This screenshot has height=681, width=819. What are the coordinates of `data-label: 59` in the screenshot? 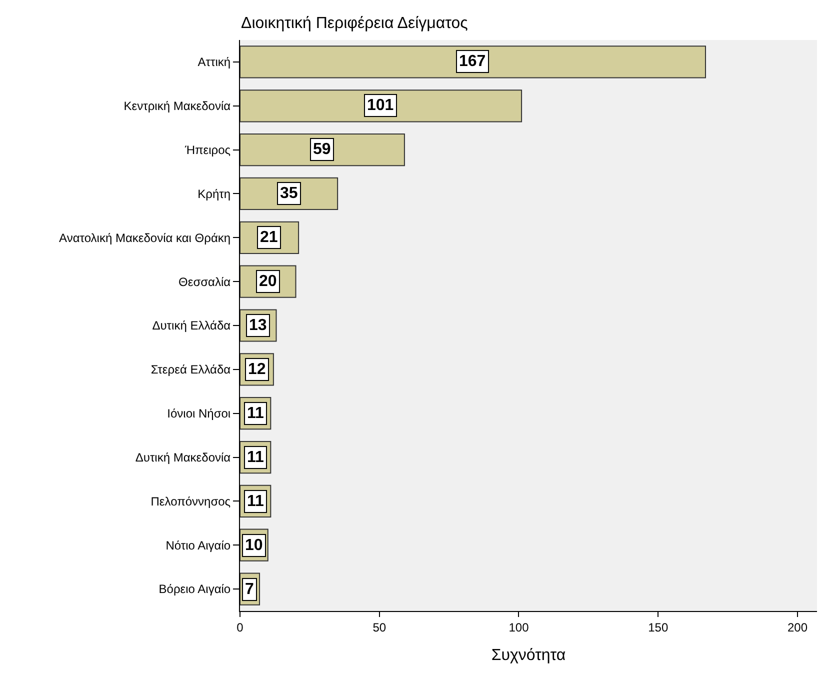 It's located at (322, 149).